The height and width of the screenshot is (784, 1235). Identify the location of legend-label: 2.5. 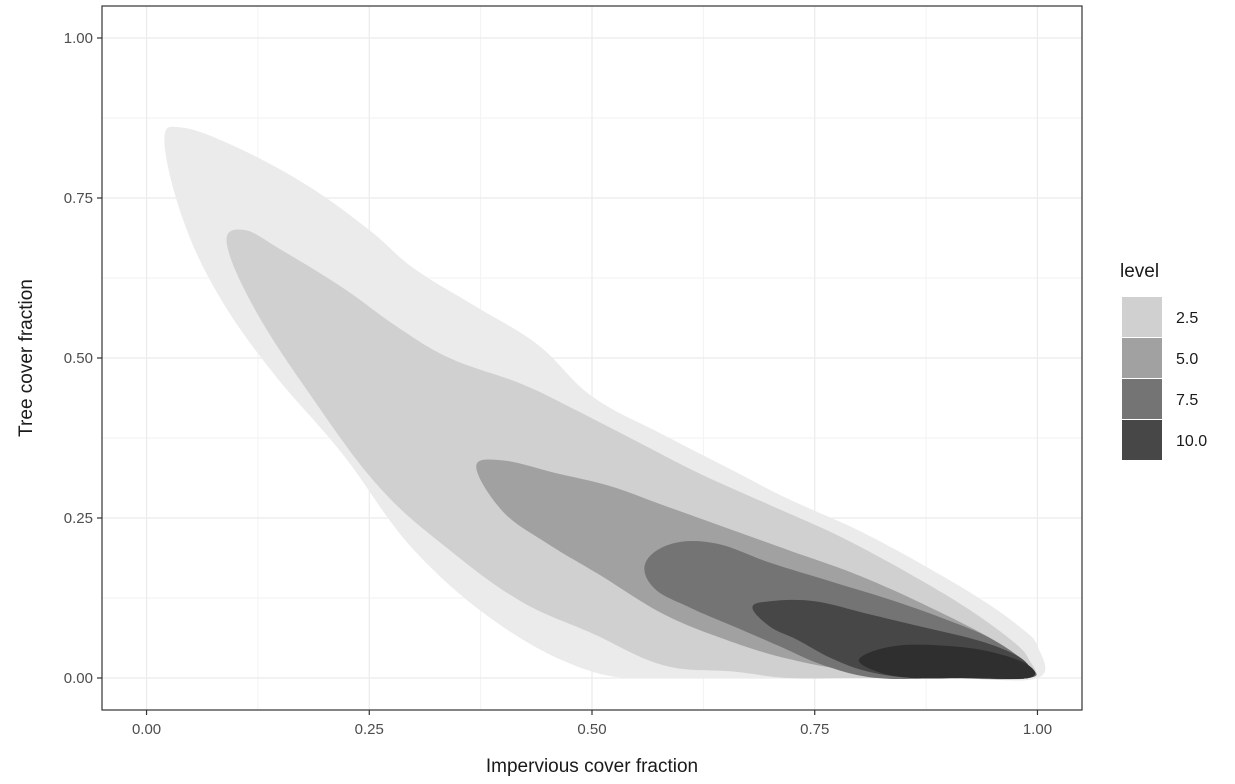
(1187, 318).